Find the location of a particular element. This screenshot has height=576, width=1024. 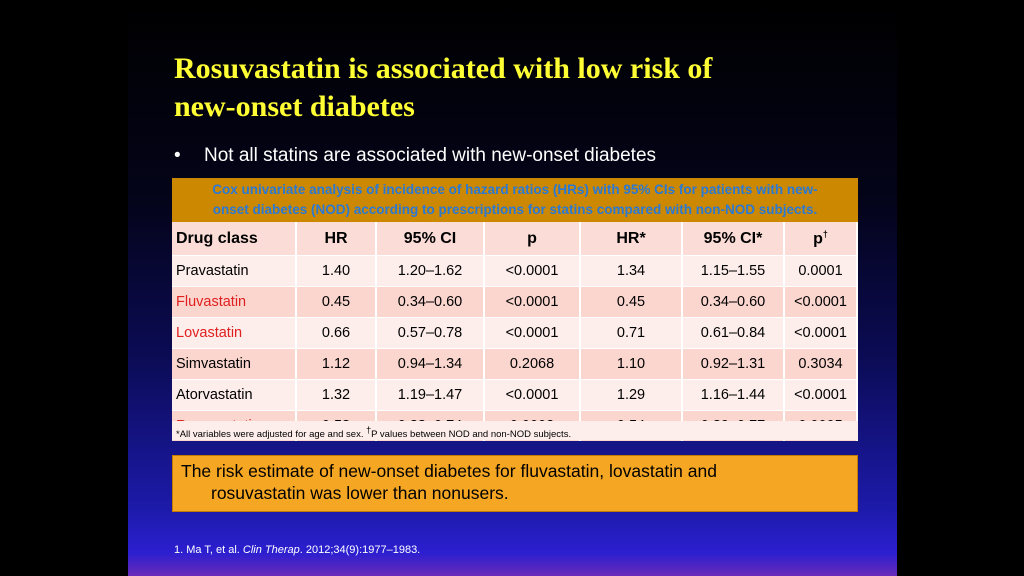

table-cell: 1.15–1.55 is located at coordinates (733, 271).